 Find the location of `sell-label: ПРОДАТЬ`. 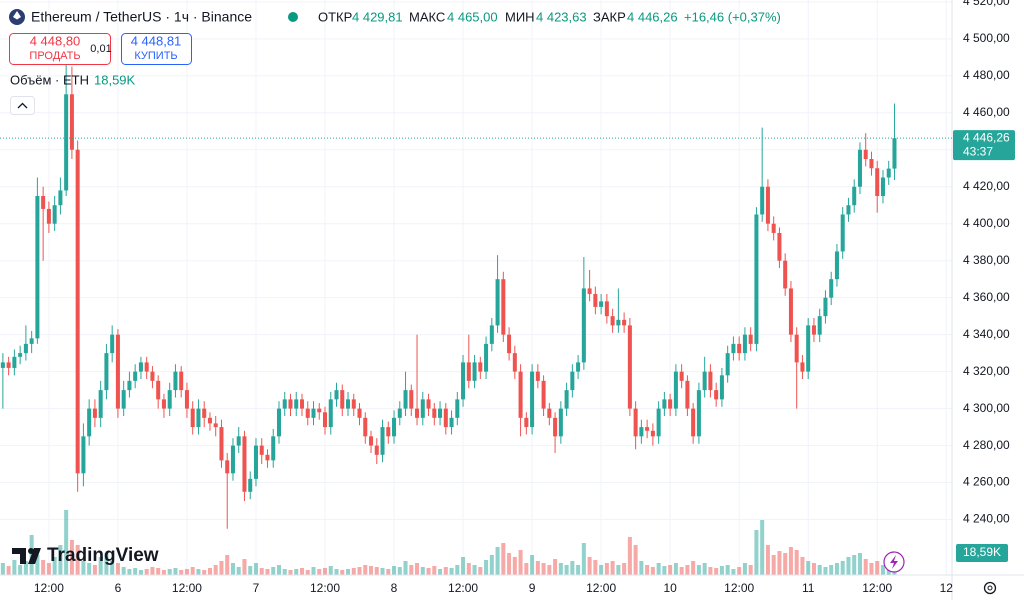

sell-label: ПРОДАТЬ is located at coordinates (54, 56).